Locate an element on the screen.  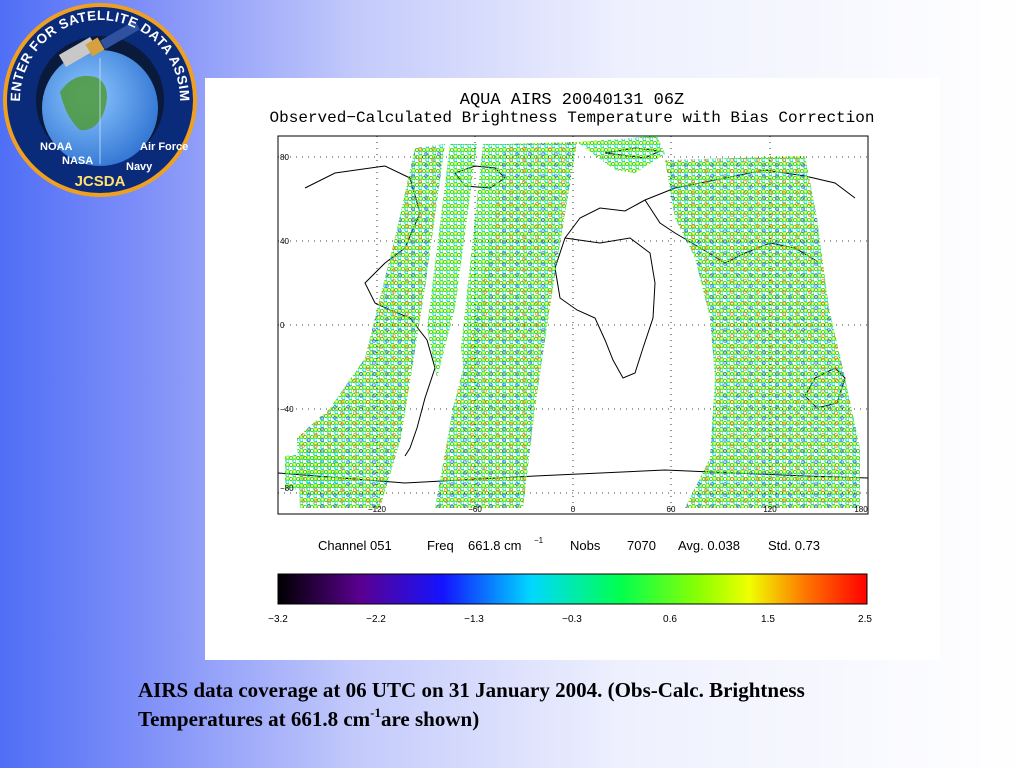
svg-text: Air Force is located at coordinates (164, 147).